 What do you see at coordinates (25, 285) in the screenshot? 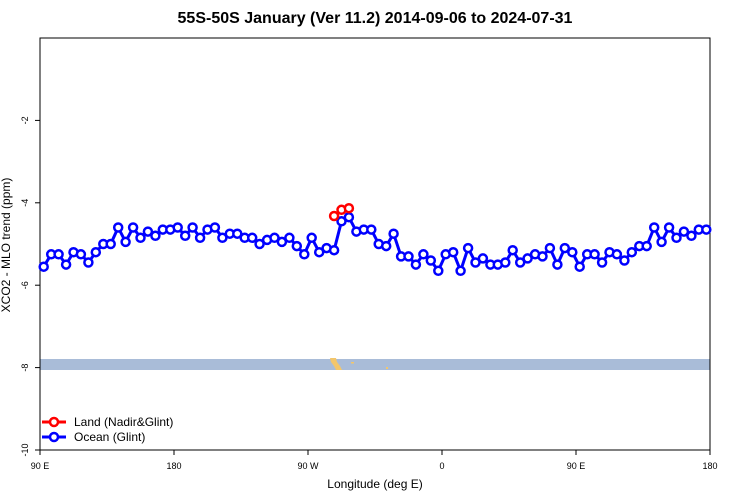
I see `y-tick-label: -6` at bounding box center [25, 285].